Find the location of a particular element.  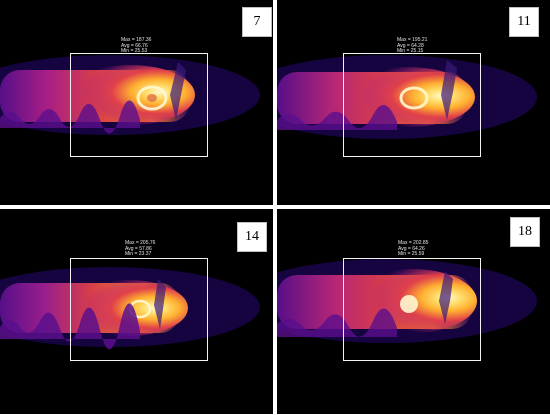

max-temperature: Max = 187.36 is located at coordinates (136, 40).